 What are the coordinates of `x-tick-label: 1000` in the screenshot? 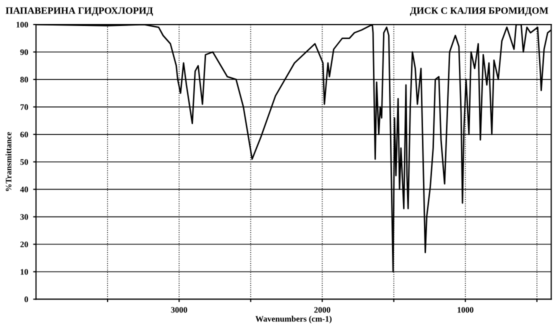 It's located at (466, 310).